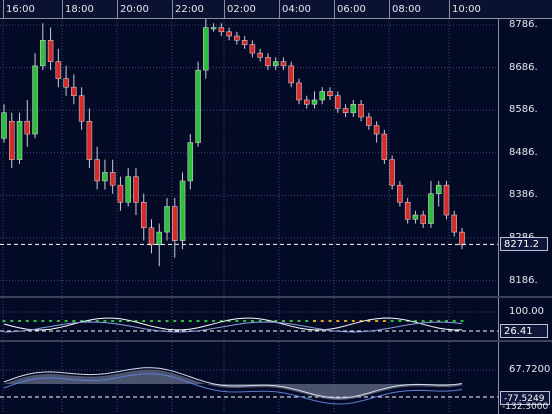  I want to click on indicator-2-value-label: -77.5249, so click(525, 398).